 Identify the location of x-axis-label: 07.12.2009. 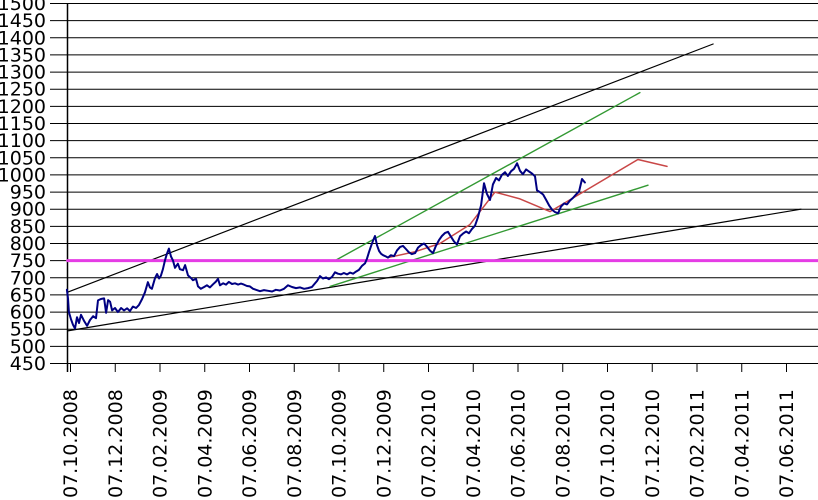
(384, 443).